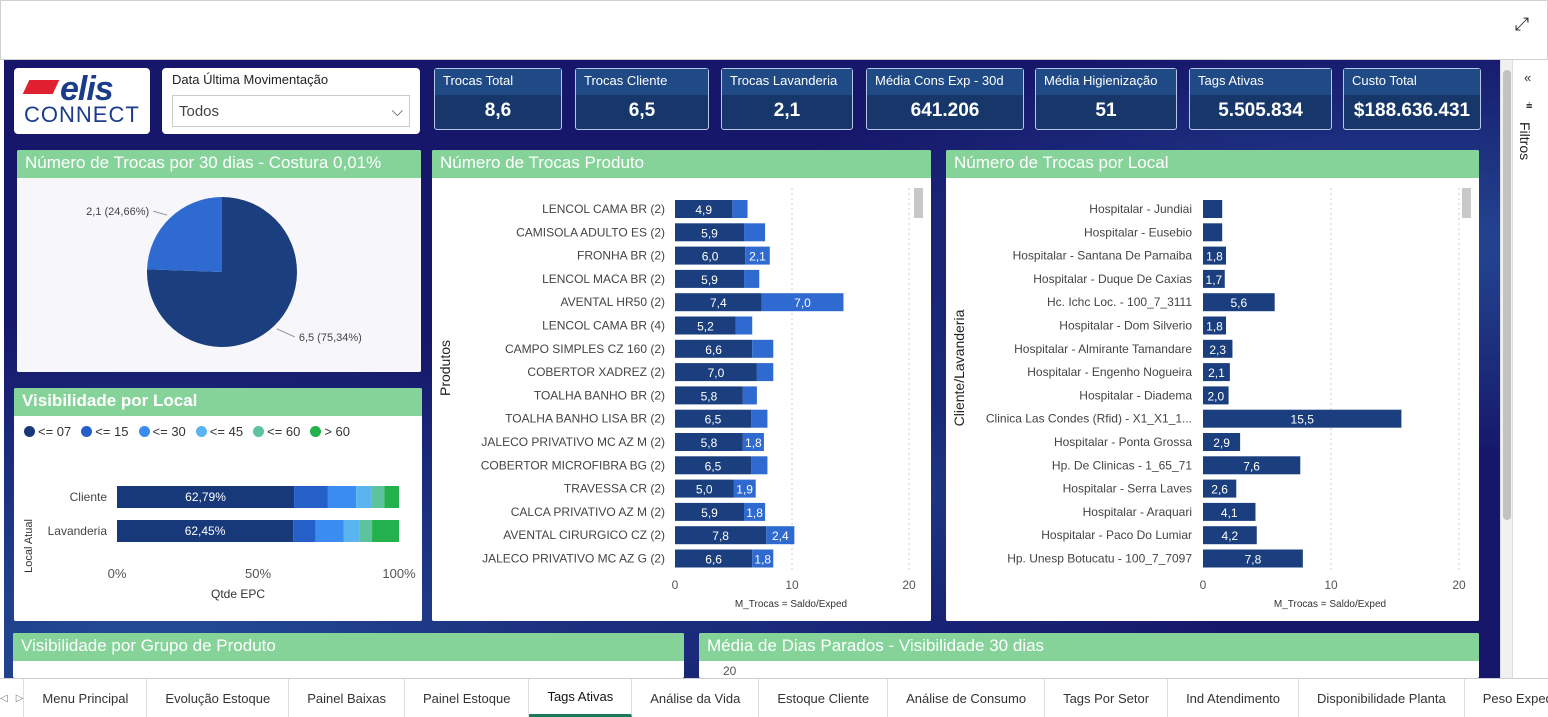  Describe the element at coordinates (774, 30) in the screenshot. I see `report-header-bar: ⤢` at that location.